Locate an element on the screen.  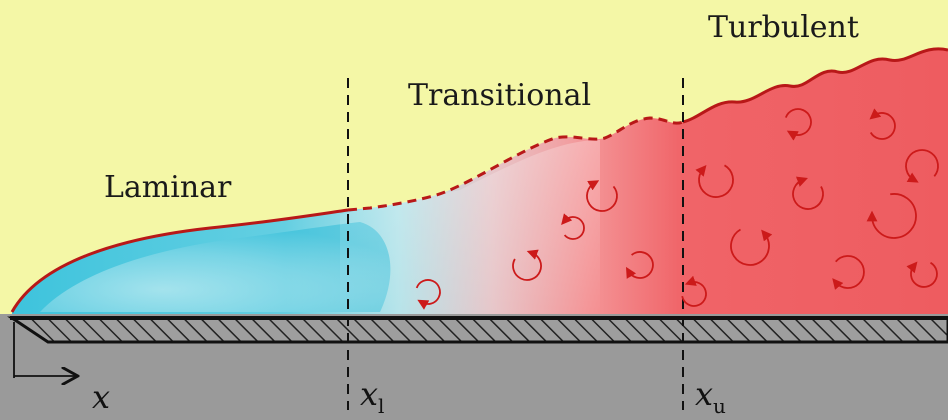
transition-blend is located at coordinates (470, 229).